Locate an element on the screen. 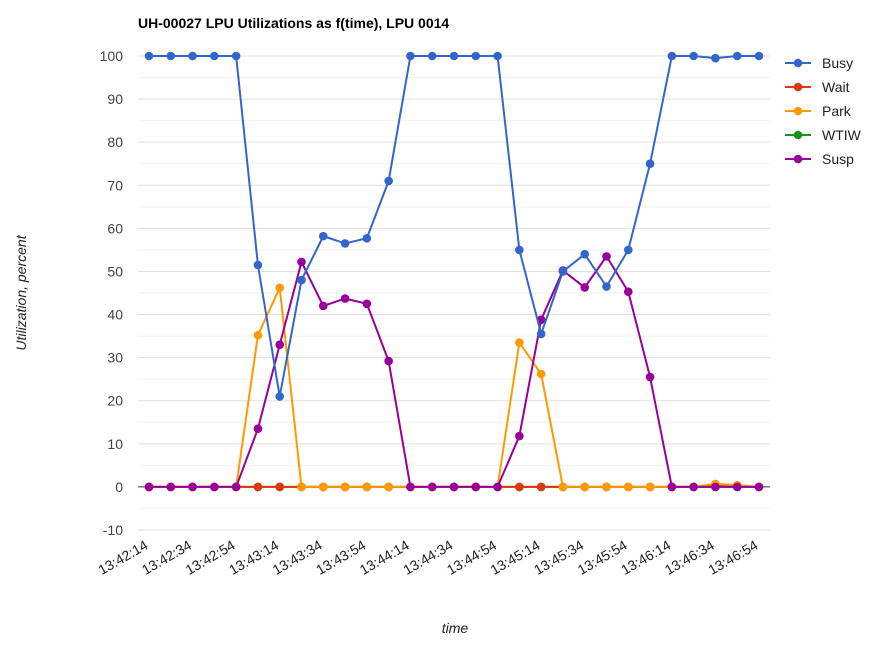  legend: Busy Wait Park WTIW Susp is located at coordinates (823, 111).